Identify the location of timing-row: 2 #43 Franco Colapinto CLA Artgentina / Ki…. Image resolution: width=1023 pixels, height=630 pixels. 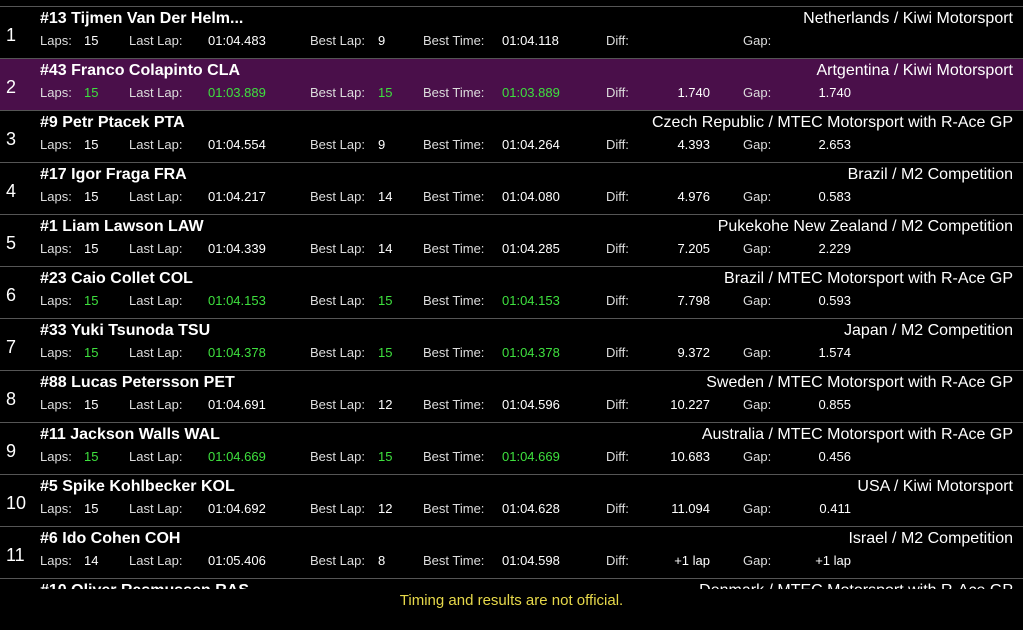
(511, 84).